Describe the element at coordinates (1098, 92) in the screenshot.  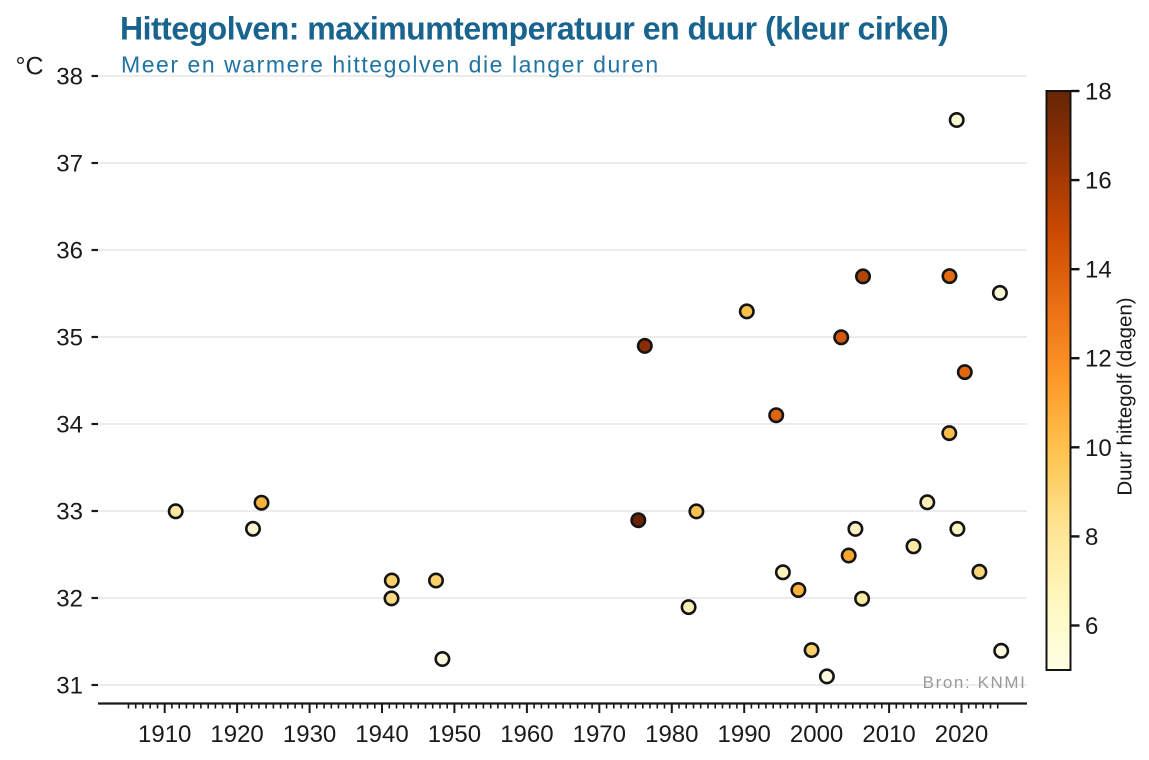
I see `svg-text: 18` at that location.